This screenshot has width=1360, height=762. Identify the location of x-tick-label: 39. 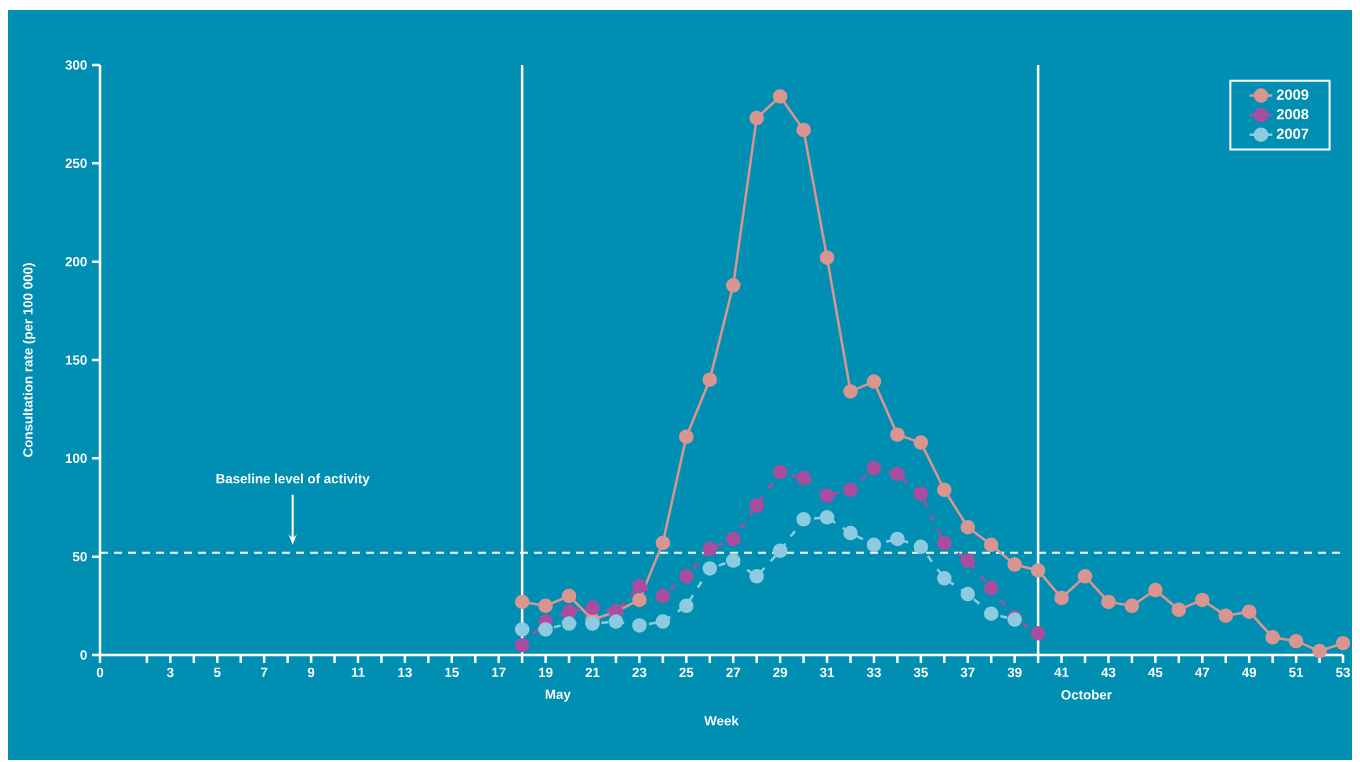
(1014, 672).